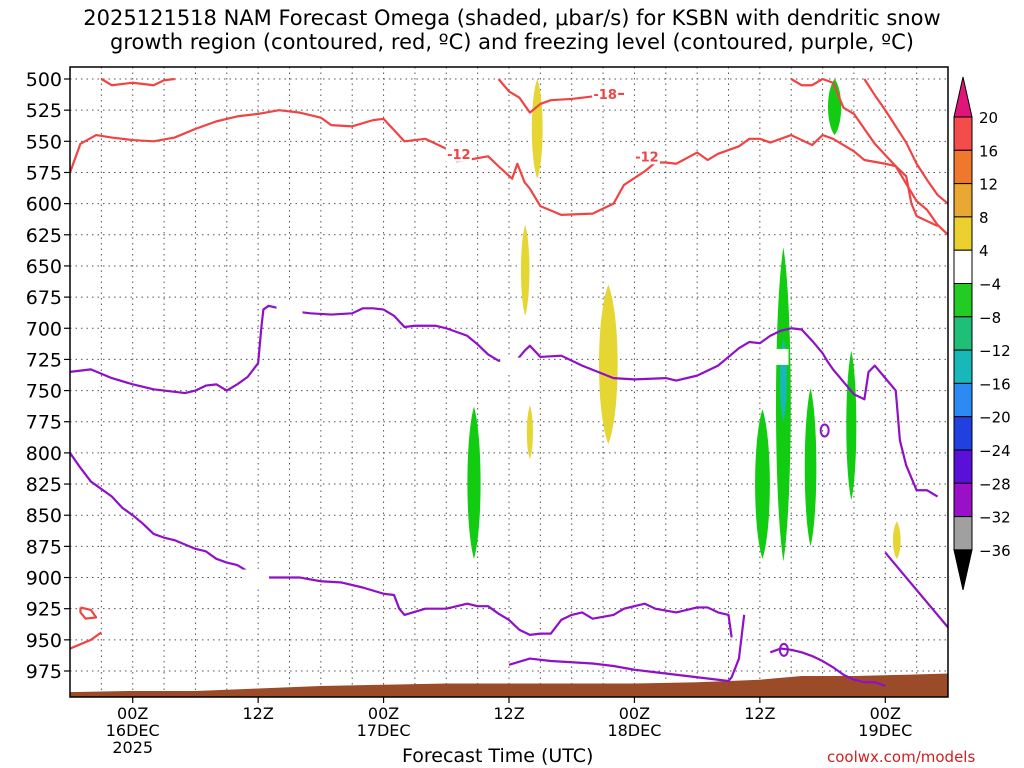 This screenshot has width=1024, height=768. I want to click on y-tick-label: 900, so click(44, 579).